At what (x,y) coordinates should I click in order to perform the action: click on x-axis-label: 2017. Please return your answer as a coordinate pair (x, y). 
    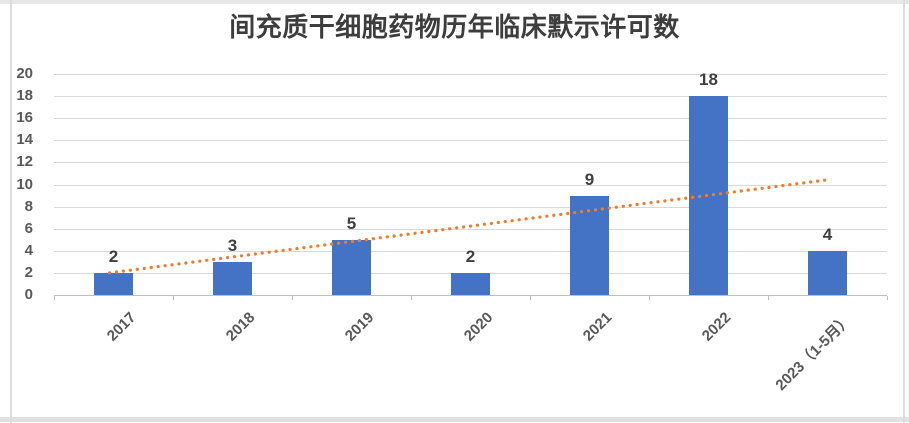
    Looking at the image, I should click on (121, 327).